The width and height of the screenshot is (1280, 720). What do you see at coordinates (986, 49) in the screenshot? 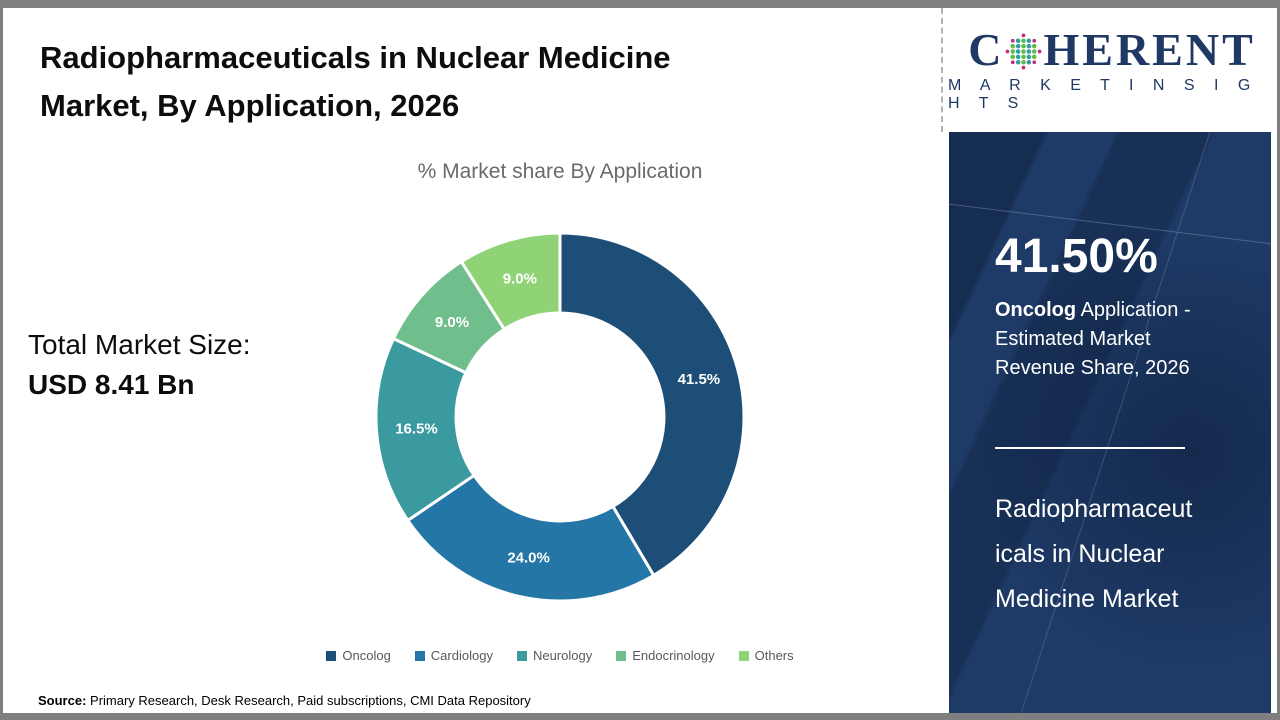
I see `logo-text-prefix: C` at bounding box center [986, 49].